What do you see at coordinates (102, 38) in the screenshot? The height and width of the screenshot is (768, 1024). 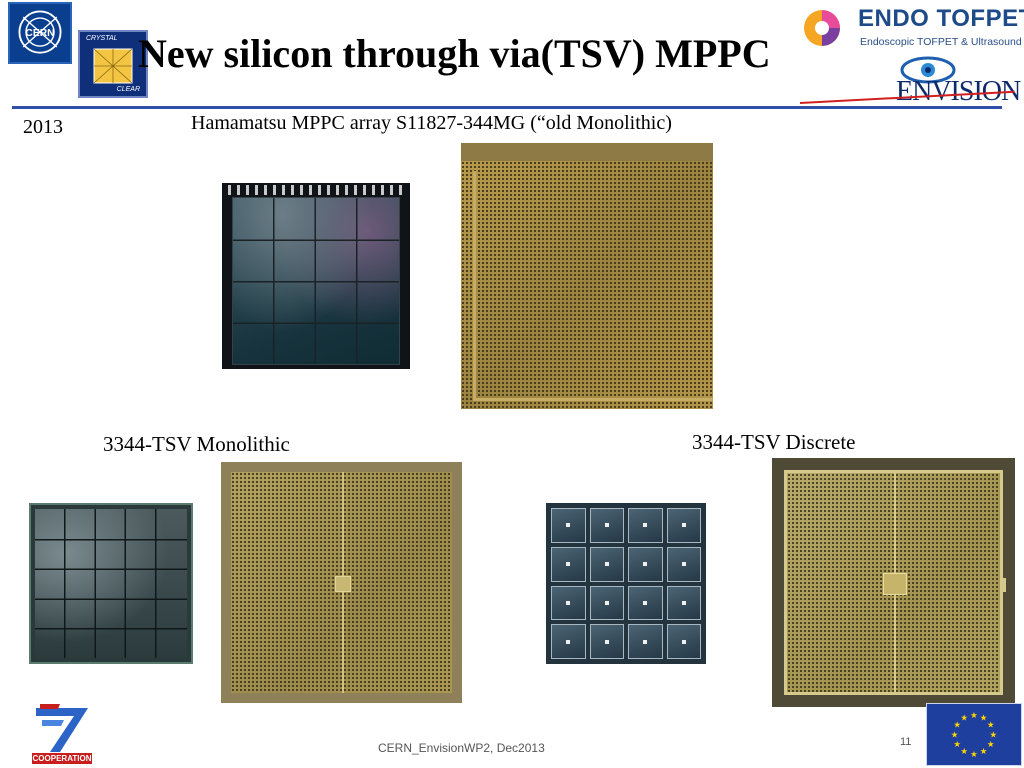 I see `crystal-clear-top-text: CRYSTAL` at bounding box center [102, 38].